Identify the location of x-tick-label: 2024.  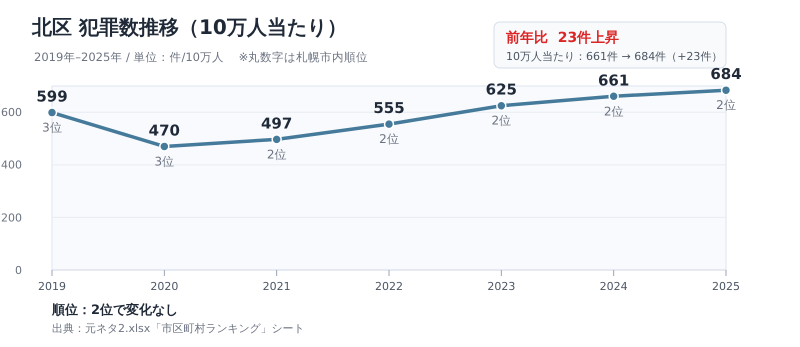
(614, 286).